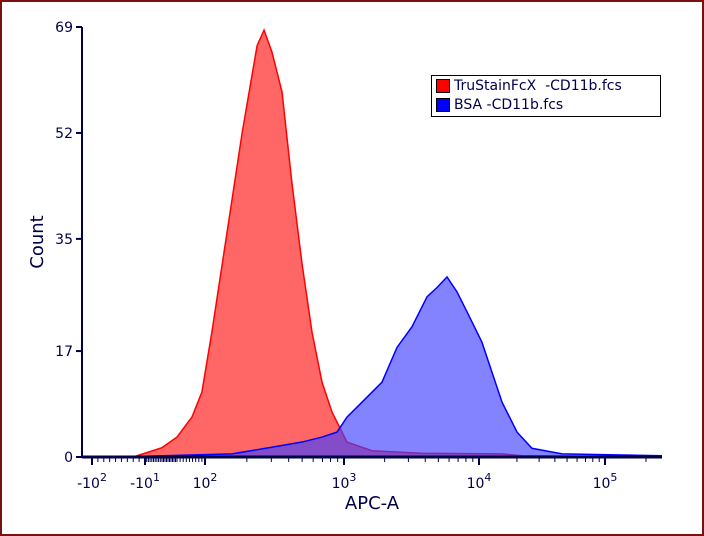 The width and height of the screenshot is (704, 536). I want to click on y-tick-label: 52, so click(64, 134).